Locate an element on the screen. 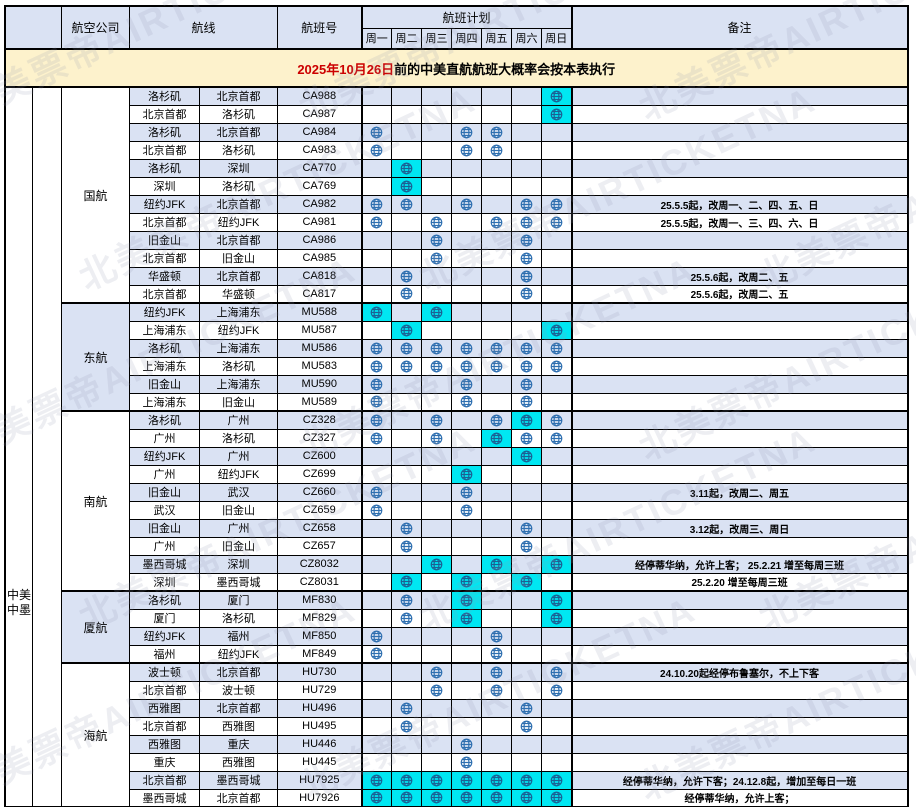 This screenshot has width=916, height=807. flight-no-cell: CZ8031 is located at coordinates (320, 582).